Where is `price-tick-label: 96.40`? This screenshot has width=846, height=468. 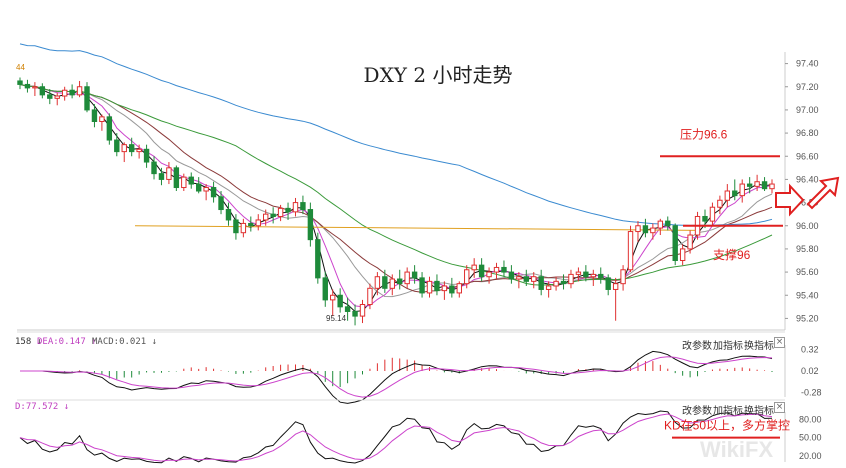
price-tick-label: 96.40 is located at coordinates (807, 179).